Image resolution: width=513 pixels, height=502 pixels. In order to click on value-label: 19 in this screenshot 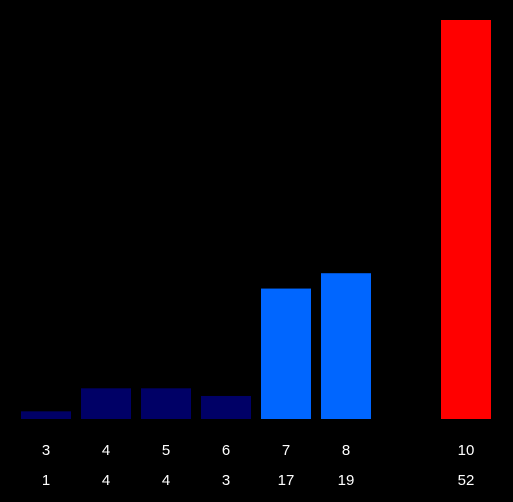, I will do `click(346, 480)`.